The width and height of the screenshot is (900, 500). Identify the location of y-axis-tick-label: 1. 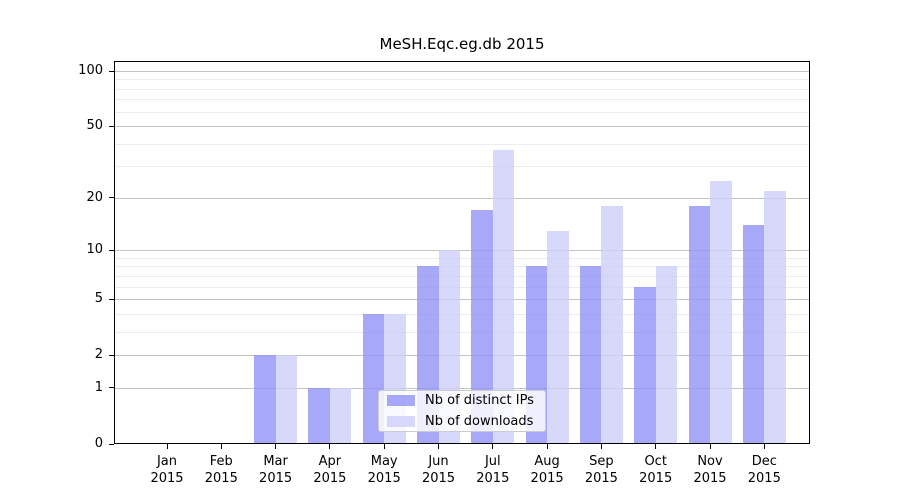
(98, 387).